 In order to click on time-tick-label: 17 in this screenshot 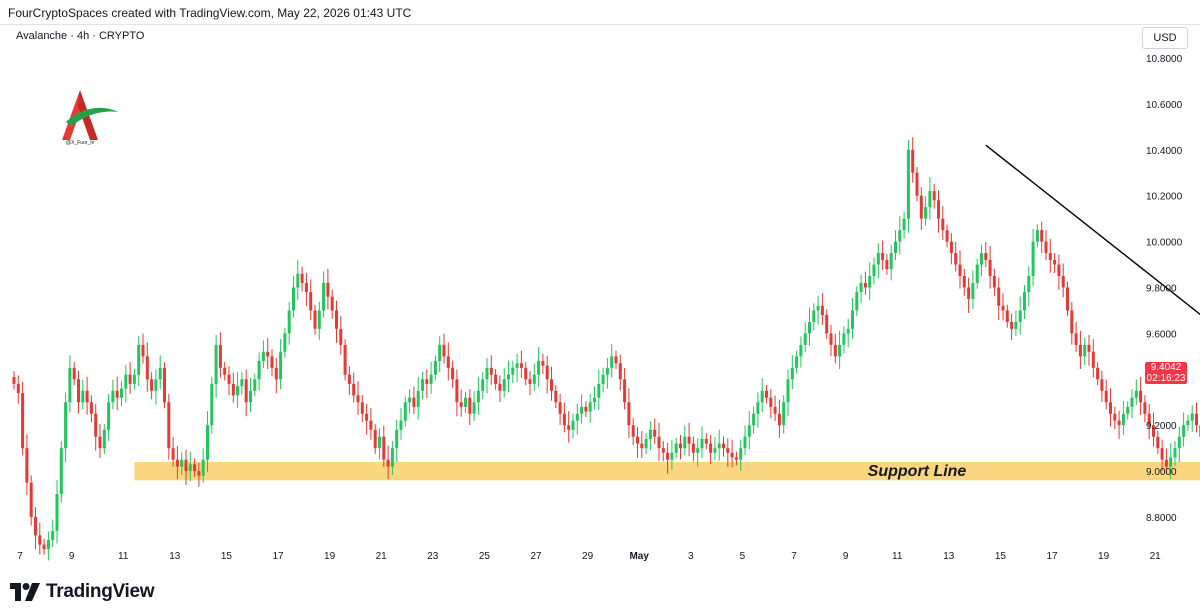, I will do `click(278, 556)`.